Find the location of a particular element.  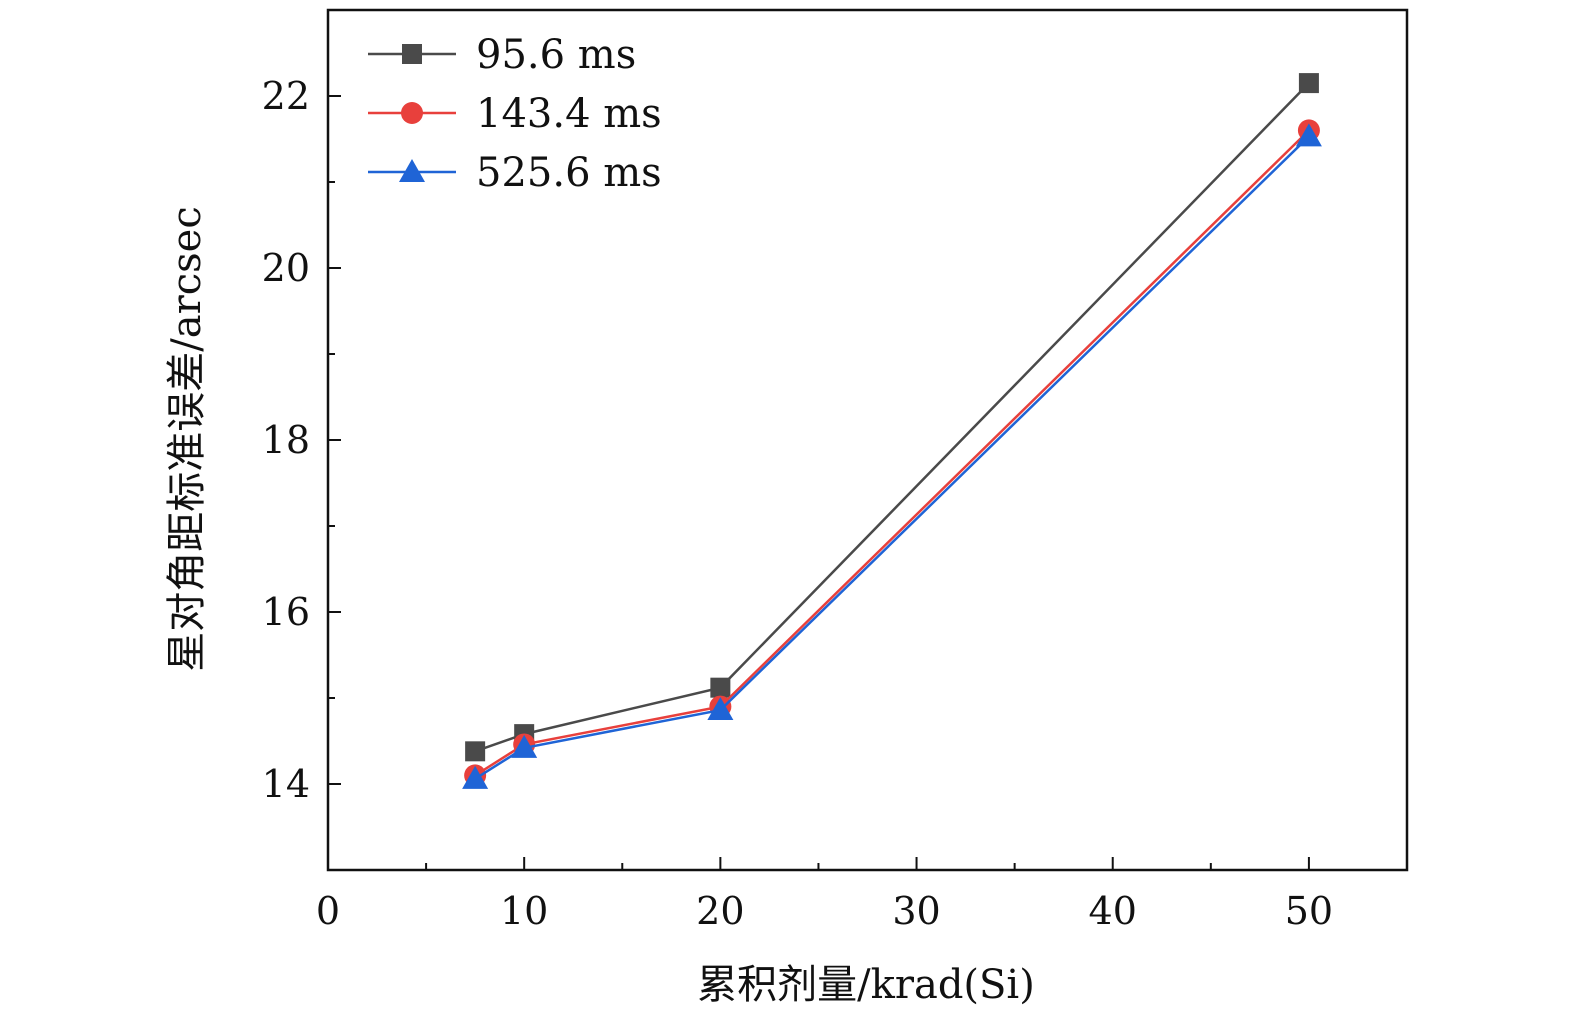

y-tick-label: 20 is located at coordinates (286, 268).